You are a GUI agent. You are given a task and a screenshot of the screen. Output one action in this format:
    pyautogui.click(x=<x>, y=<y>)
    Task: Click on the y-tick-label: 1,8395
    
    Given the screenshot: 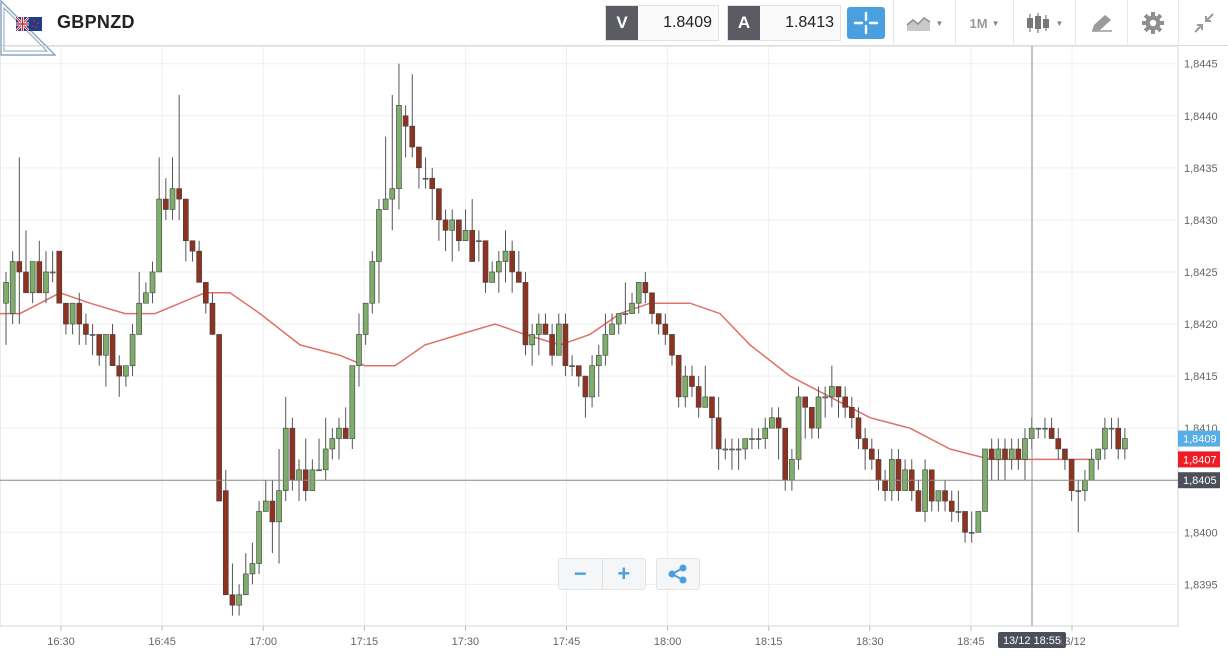 What is the action you would take?
    pyautogui.click(x=1201, y=585)
    